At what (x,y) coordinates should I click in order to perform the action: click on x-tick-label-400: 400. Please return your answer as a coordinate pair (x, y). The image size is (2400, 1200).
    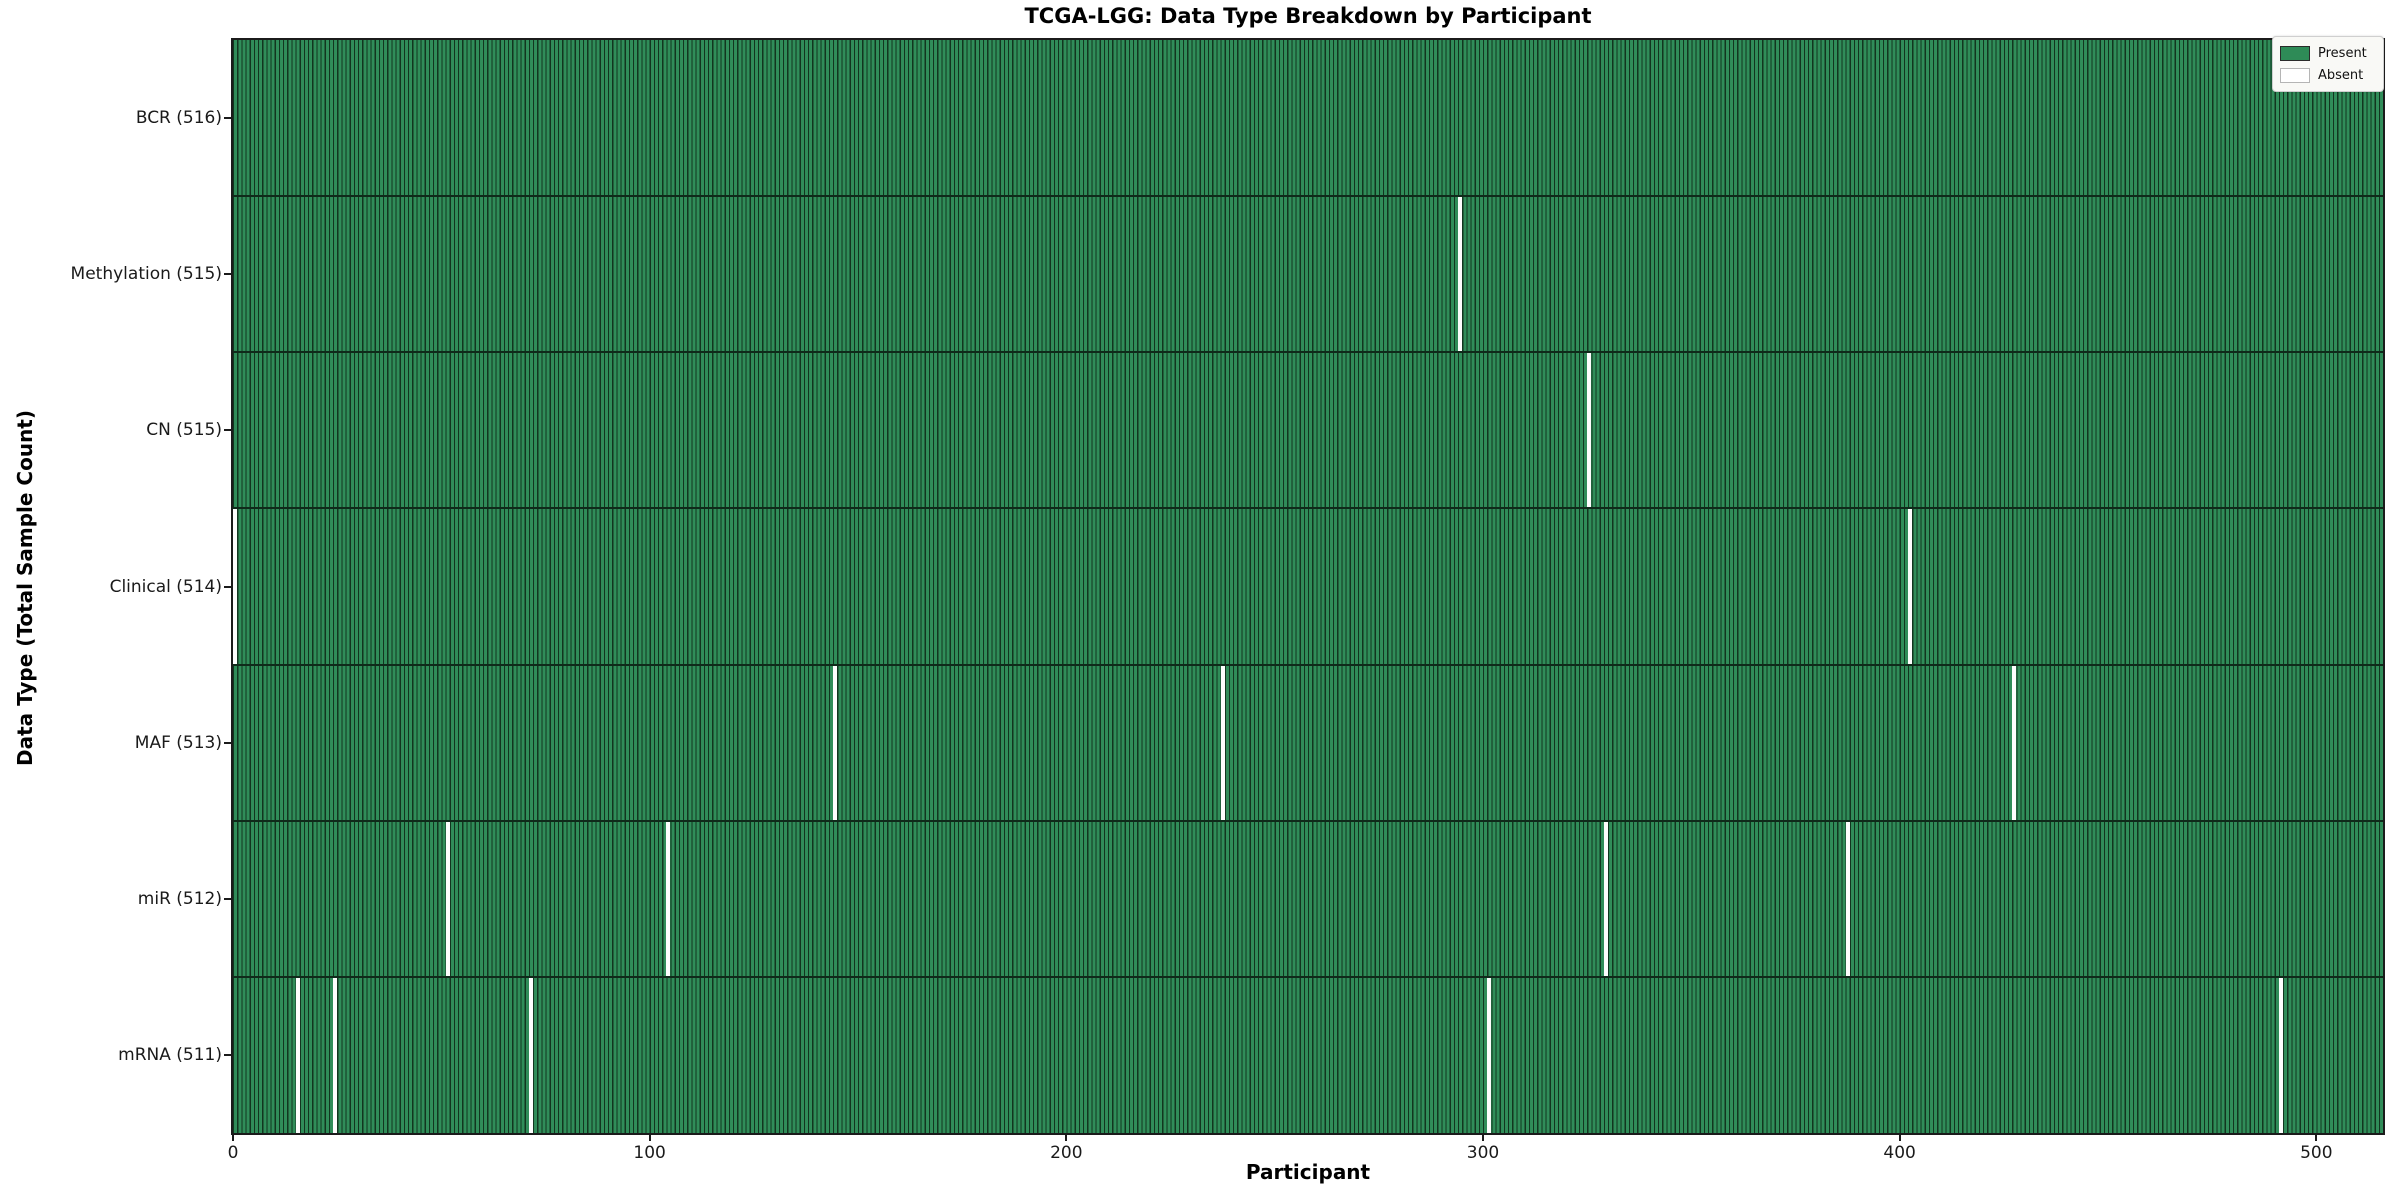
    Looking at the image, I should click on (1899, 1153).